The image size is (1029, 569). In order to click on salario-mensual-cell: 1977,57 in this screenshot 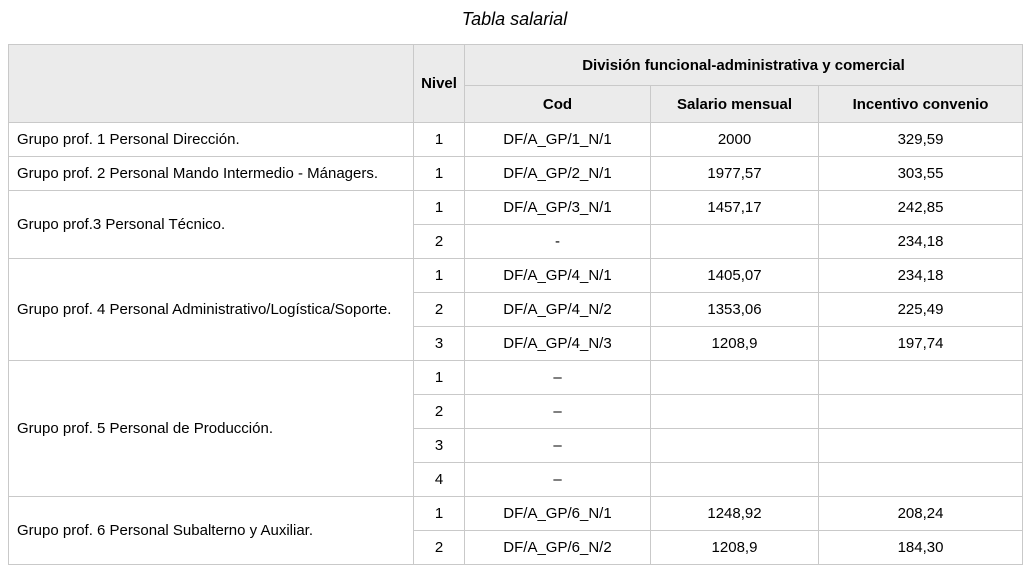, I will do `click(734, 173)`.